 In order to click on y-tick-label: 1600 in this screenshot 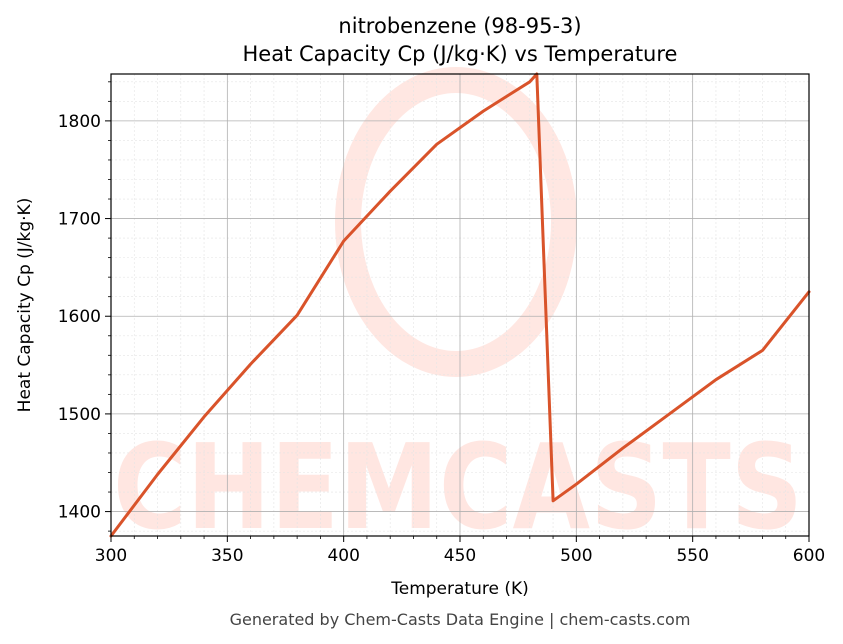, I will do `click(79, 317)`.